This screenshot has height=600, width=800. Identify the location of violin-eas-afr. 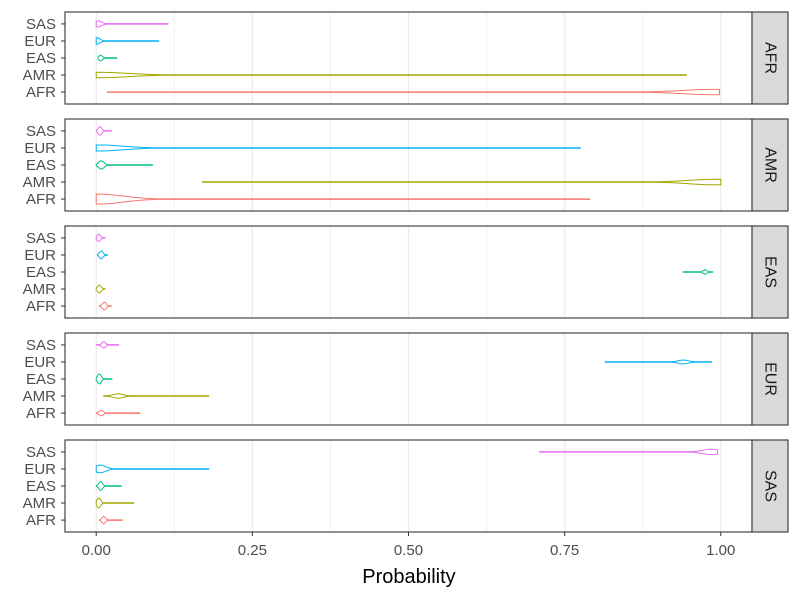
(105, 306).